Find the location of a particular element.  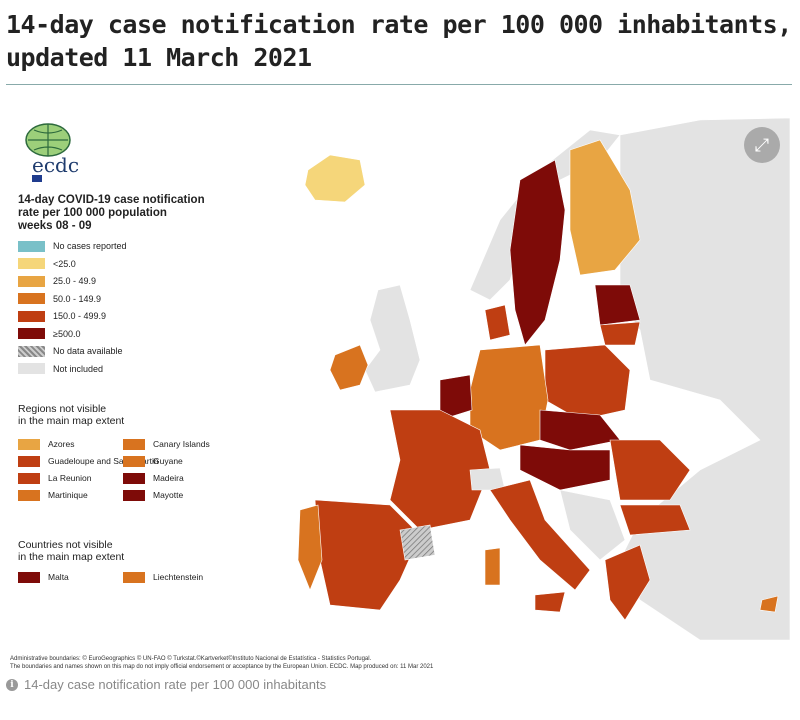

legend-label: 50.0 - 149.9 is located at coordinates (77, 298).